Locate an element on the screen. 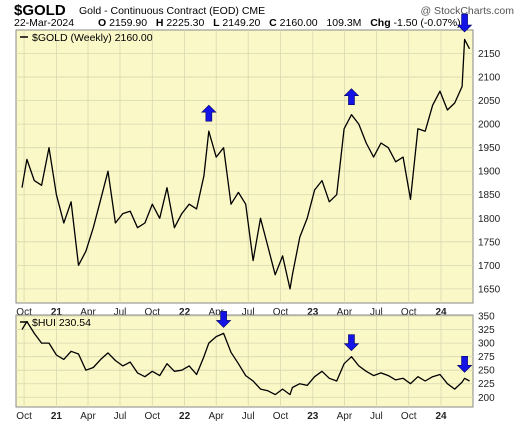 This screenshot has width=520, height=429. hui-legend-label: $HUI 230.54 is located at coordinates (61, 323).